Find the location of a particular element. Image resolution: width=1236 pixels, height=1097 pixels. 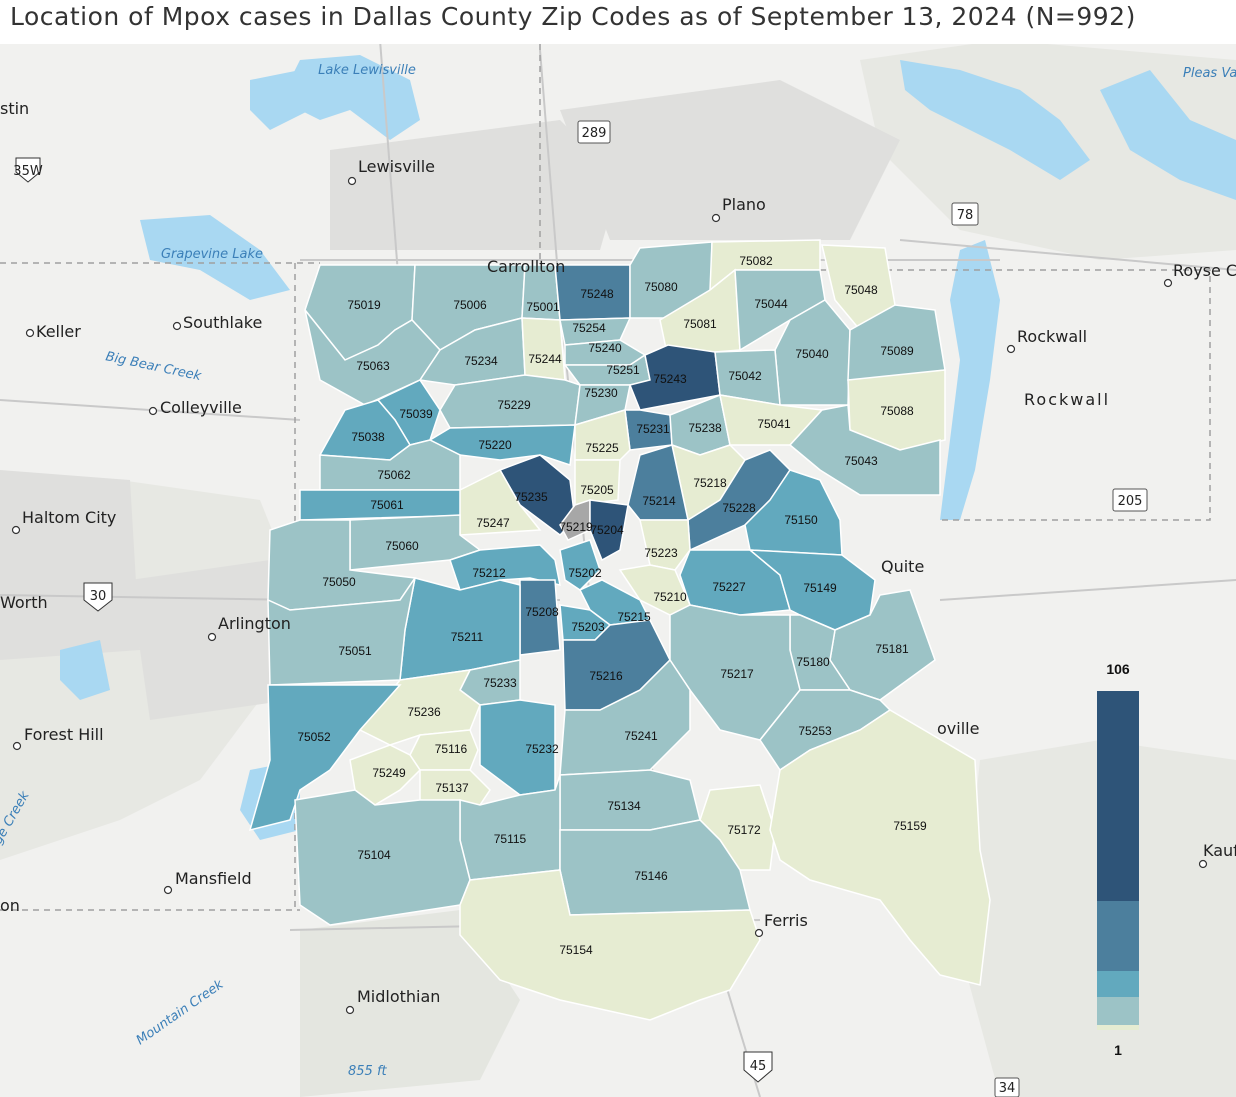

lake-ray-hubbard is located at coordinates (970, 380).